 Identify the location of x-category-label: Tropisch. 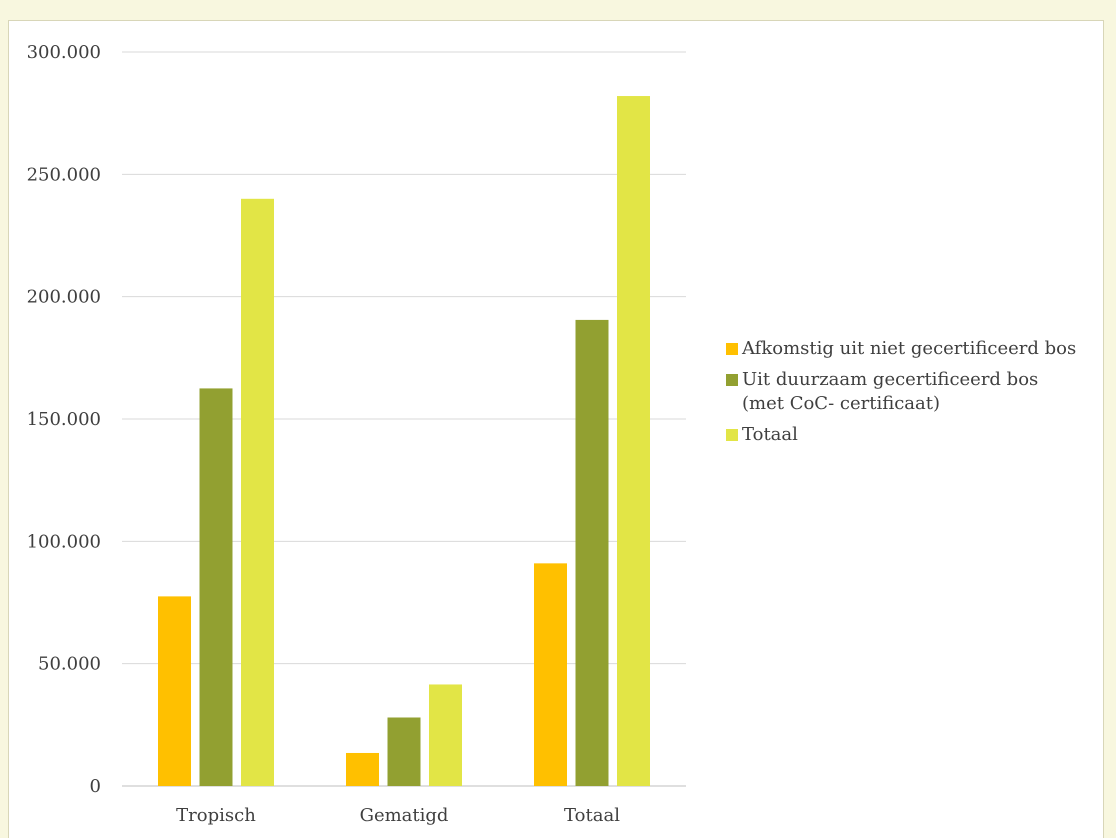
(216, 815).